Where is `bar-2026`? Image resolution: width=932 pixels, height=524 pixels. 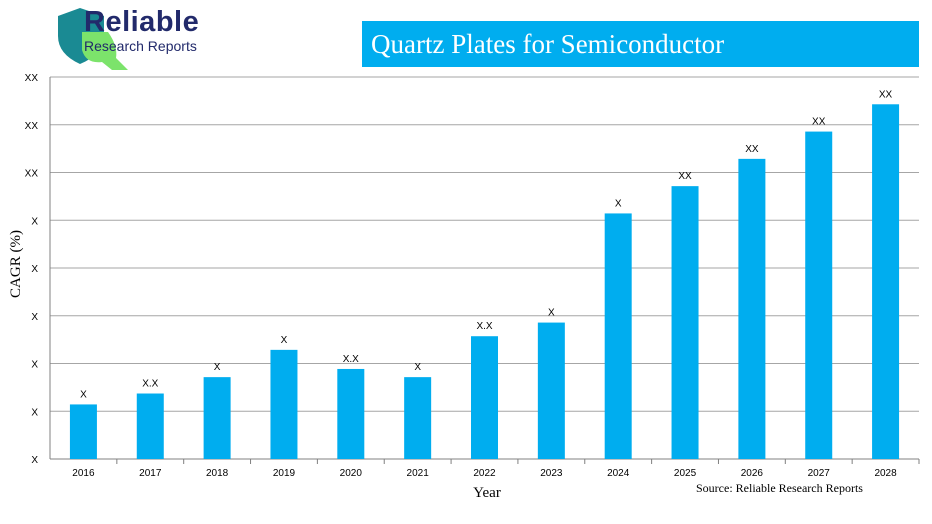
bar-2026 is located at coordinates (752, 308).